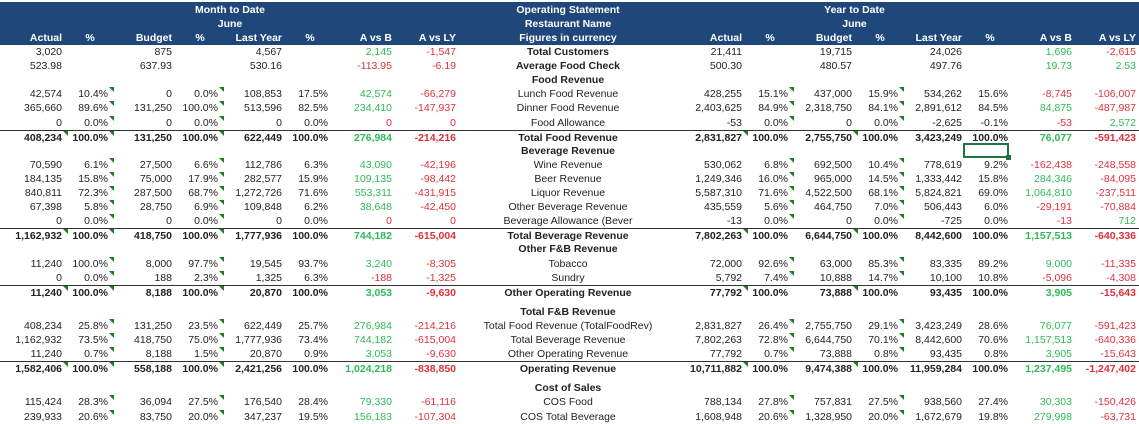 The height and width of the screenshot is (424, 1139). Describe the element at coordinates (43, 178) in the screenshot. I see `mtd-actual-cell: 184,135` at that location.